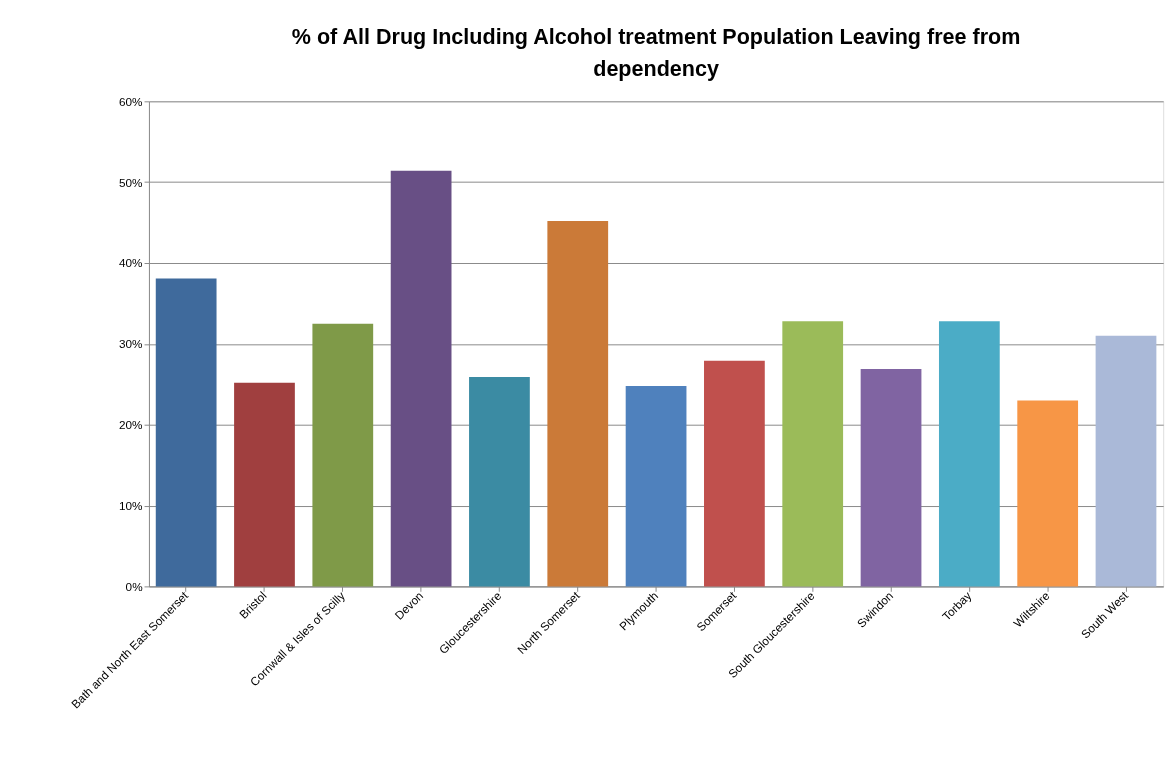  What do you see at coordinates (134, 586) in the screenshot?
I see `y-tick-label: 0%` at bounding box center [134, 586].